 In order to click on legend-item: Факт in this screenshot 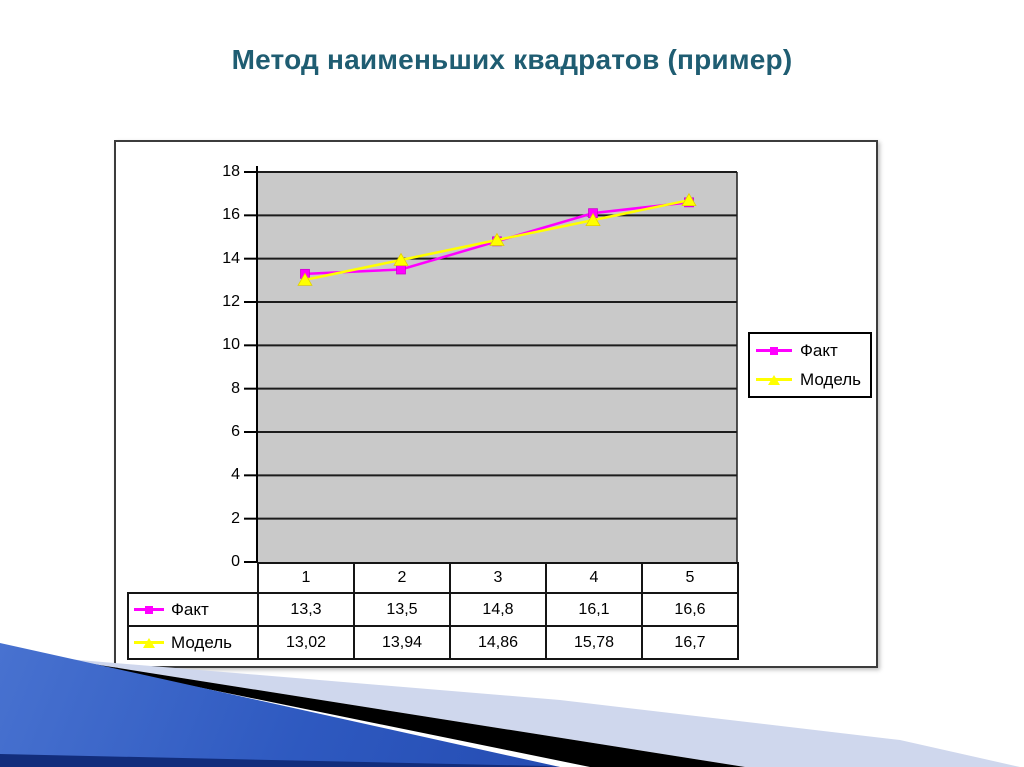, I will do `click(810, 351)`.